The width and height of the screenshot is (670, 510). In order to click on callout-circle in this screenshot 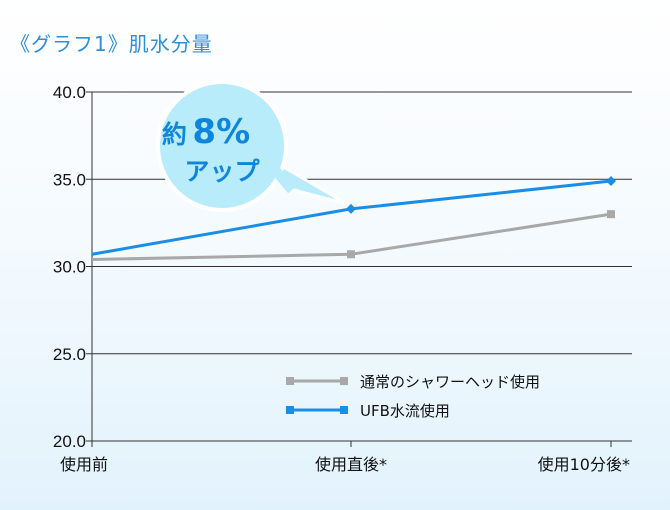, I will do `click(222, 146)`.